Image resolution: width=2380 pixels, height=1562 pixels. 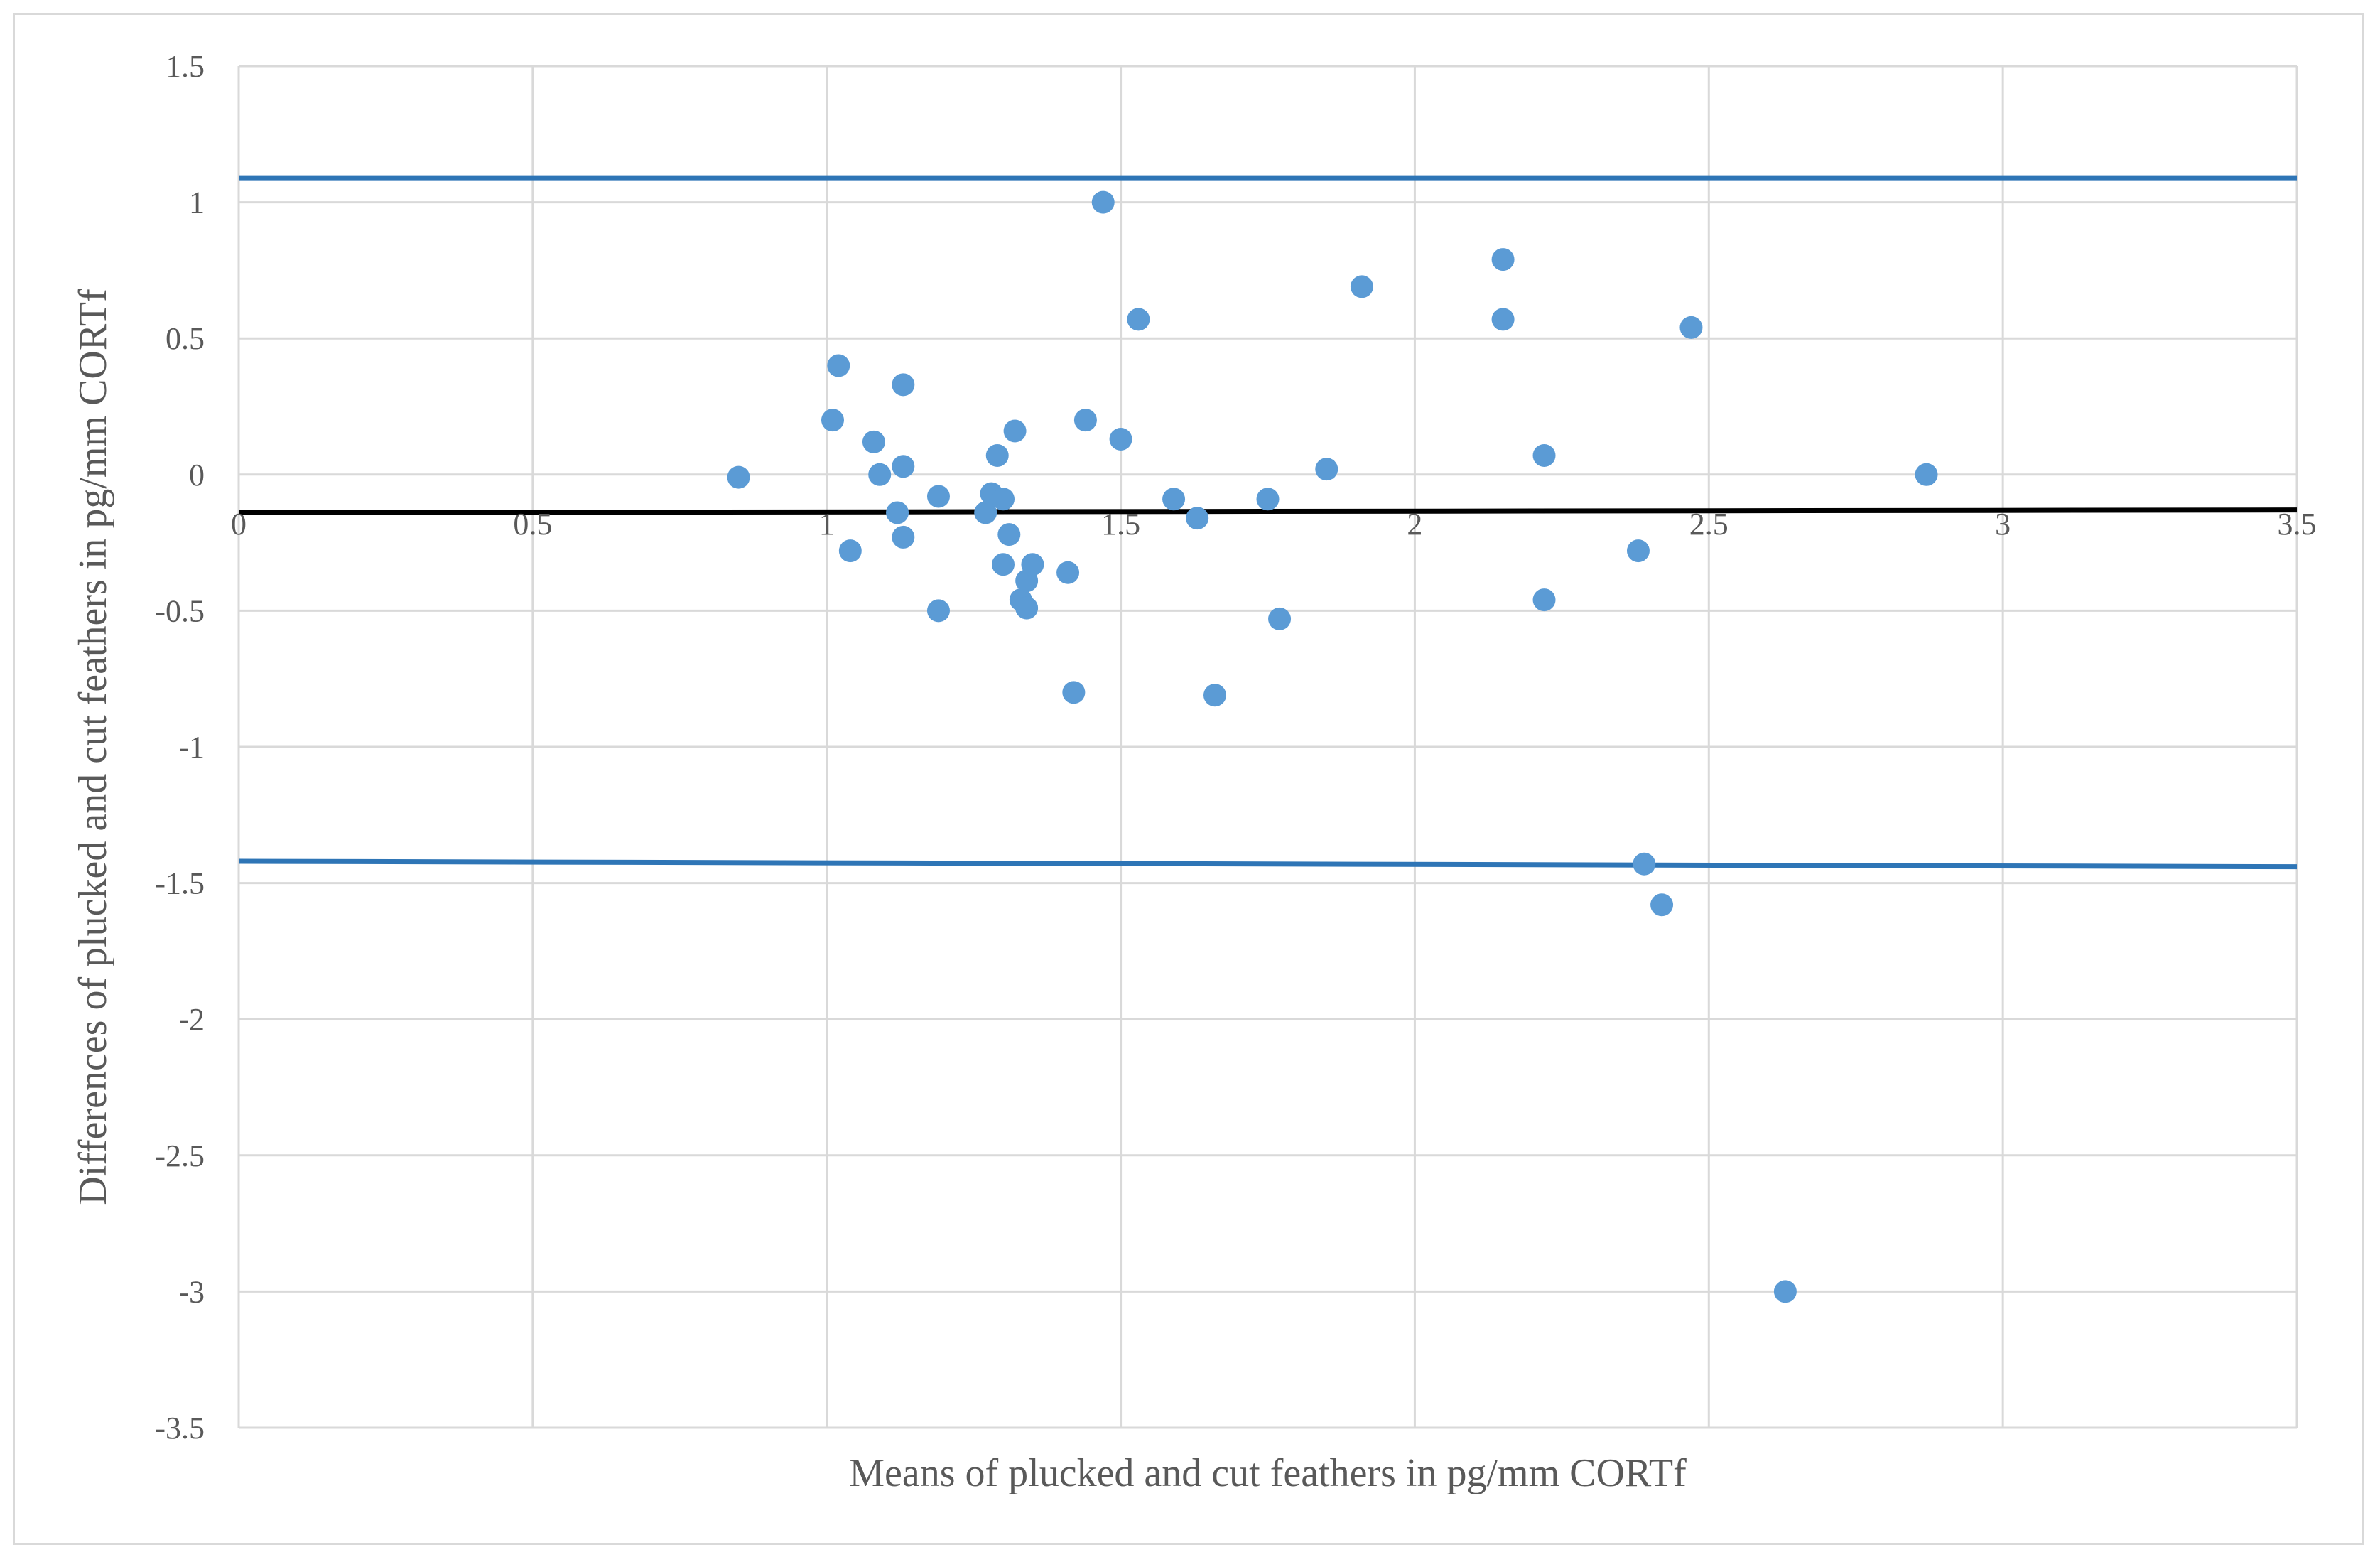 I want to click on x-tick-label: 2.5, so click(x=1709, y=524).